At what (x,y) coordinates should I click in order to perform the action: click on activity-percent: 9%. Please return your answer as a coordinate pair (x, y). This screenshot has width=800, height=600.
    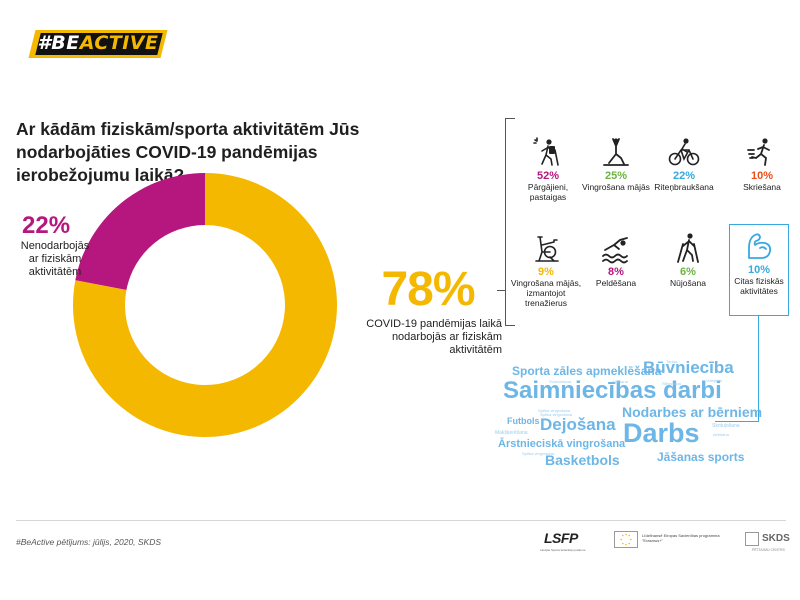
    Looking at the image, I should click on (546, 272).